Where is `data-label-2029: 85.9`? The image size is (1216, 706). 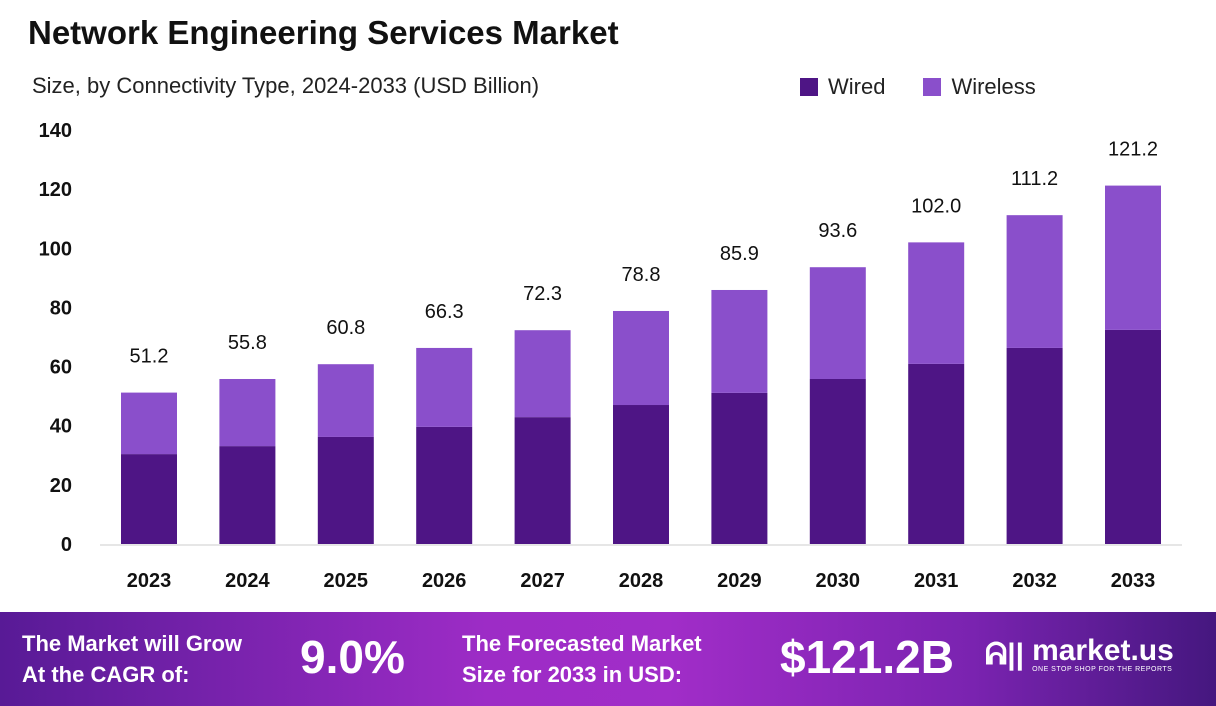 data-label-2029: 85.9 is located at coordinates (739, 254).